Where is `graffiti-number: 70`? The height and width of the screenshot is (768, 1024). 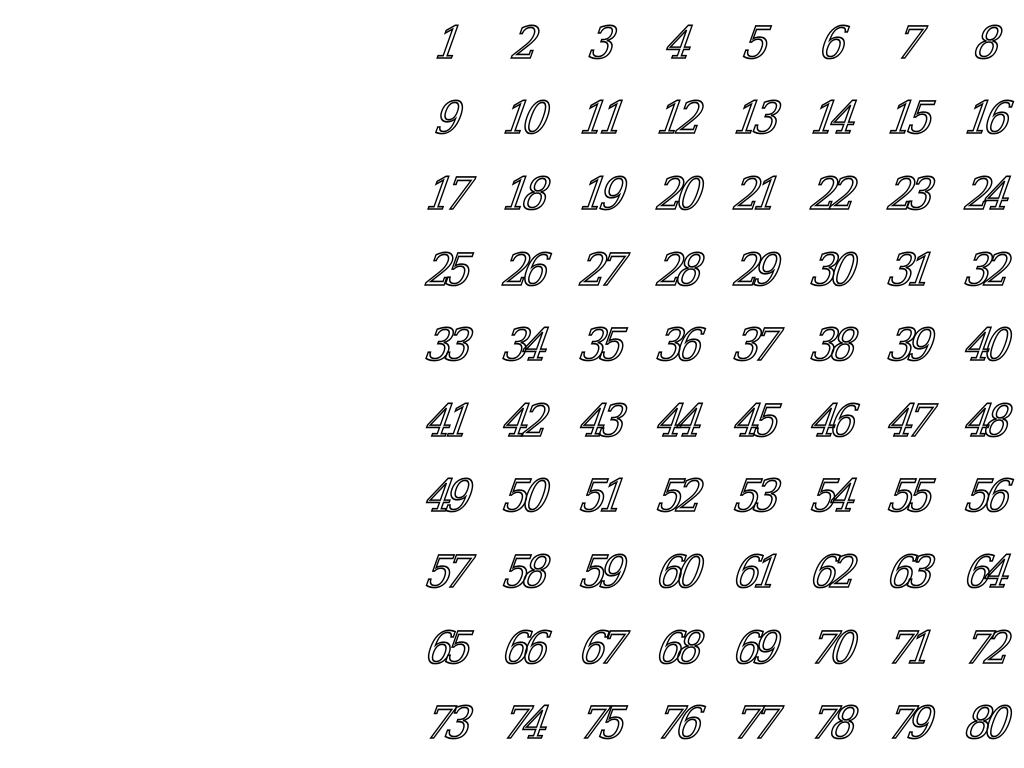 graffiti-number: 70 is located at coordinates (831, 648).